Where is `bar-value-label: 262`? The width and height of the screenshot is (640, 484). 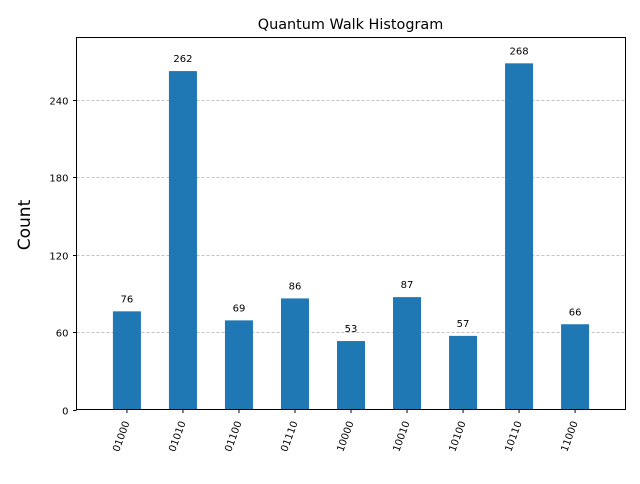
bar-value-label: 262 is located at coordinates (182, 59).